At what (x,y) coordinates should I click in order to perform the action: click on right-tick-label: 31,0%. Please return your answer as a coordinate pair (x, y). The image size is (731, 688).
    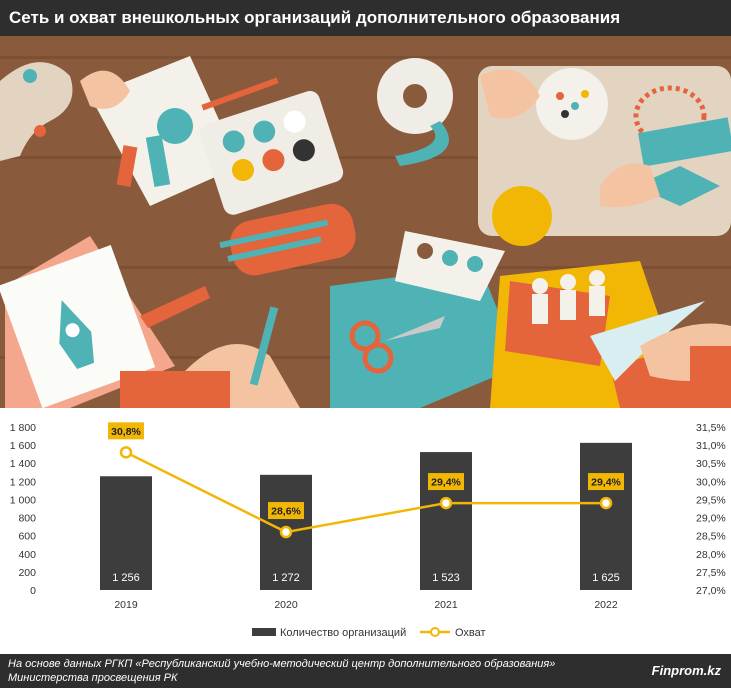
    Looking at the image, I should click on (711, 446).